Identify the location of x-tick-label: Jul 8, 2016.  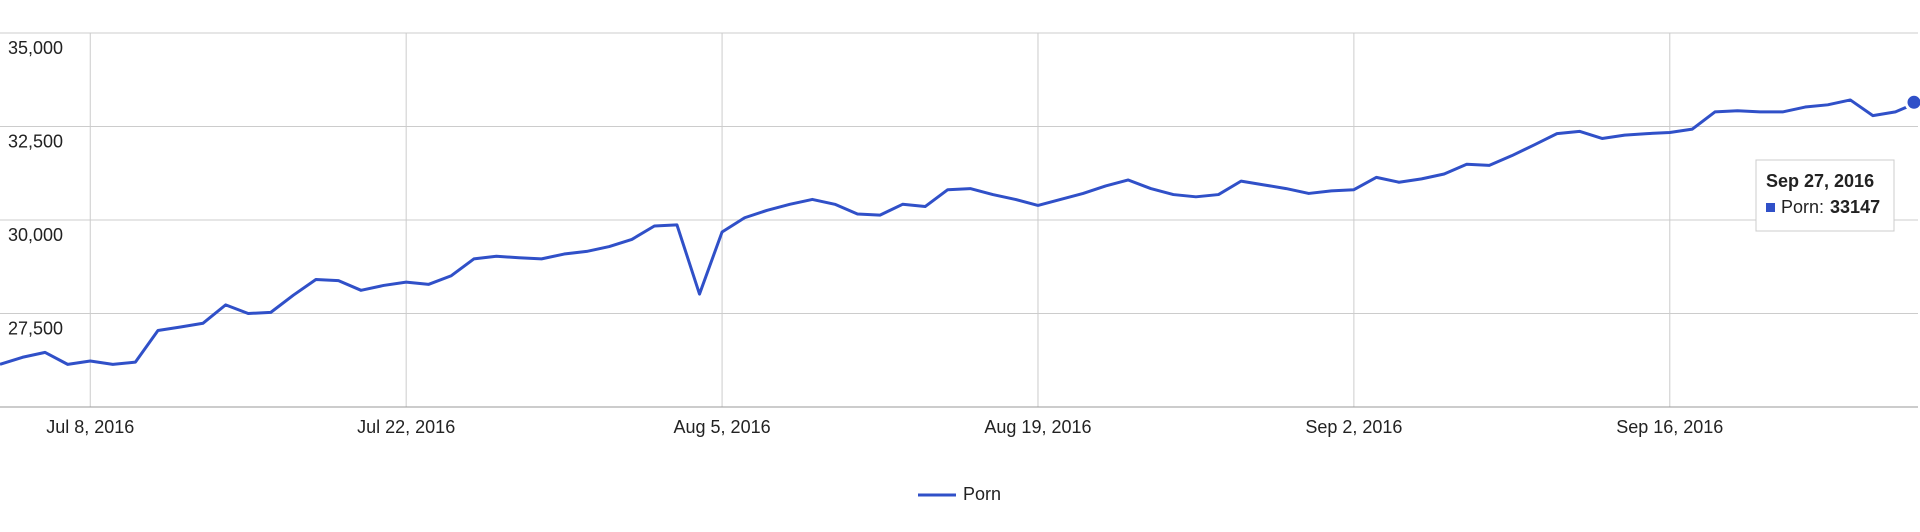
(90, 427).